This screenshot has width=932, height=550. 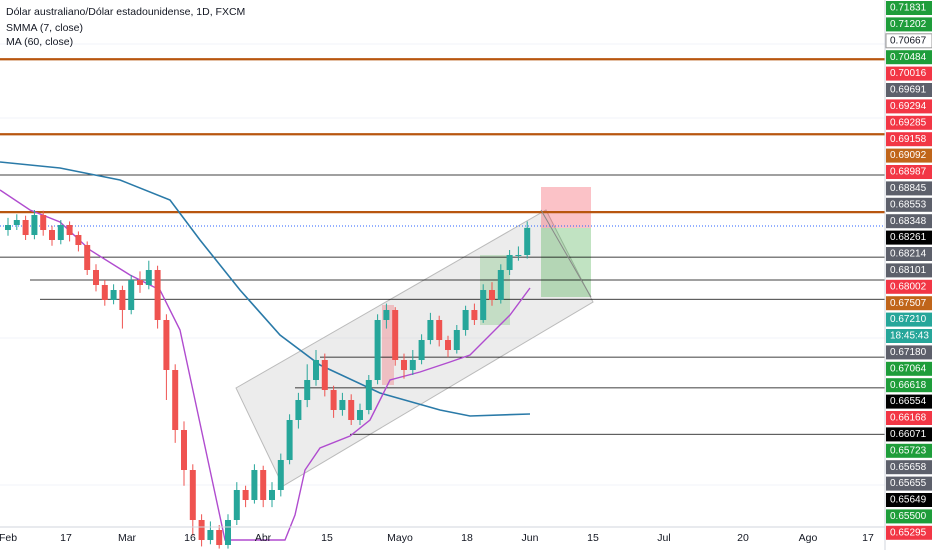 I want to click on price-tag-text: 0.67507, so click(x=908, y=303).